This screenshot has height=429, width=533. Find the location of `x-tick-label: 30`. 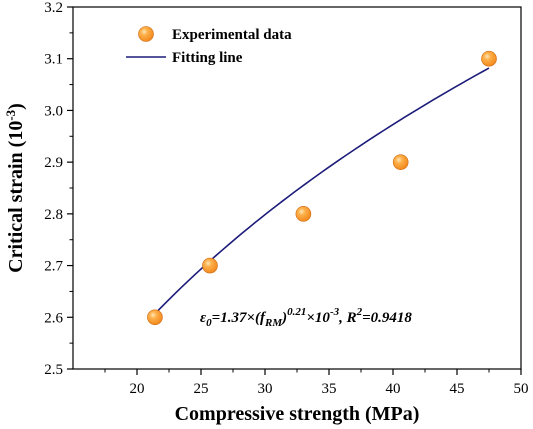

x-tick-label: 30 is located at coordinates (265, 389).